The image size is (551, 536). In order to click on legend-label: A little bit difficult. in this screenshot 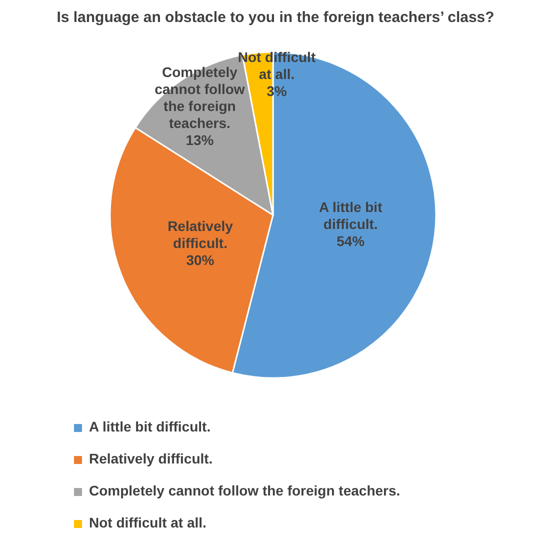, I will do `click(150, 426)`.